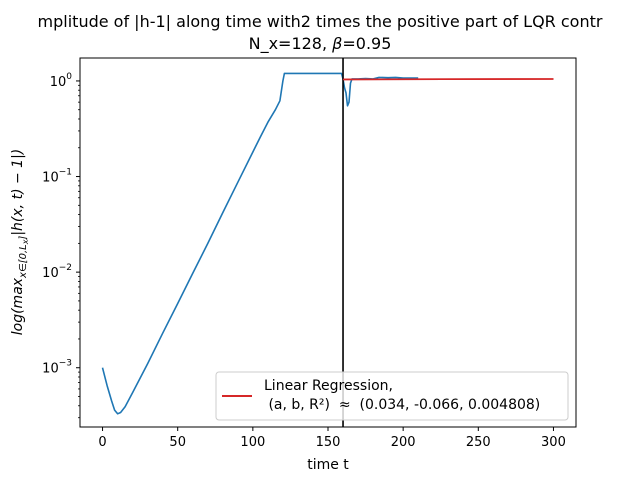 The height and width of the screenshot is (480, 640). What do you see at coordinates (57, 177) in the screenshot?
I see `y-tick-label--1: 10⁻¹` at bounding box center [57, 177].